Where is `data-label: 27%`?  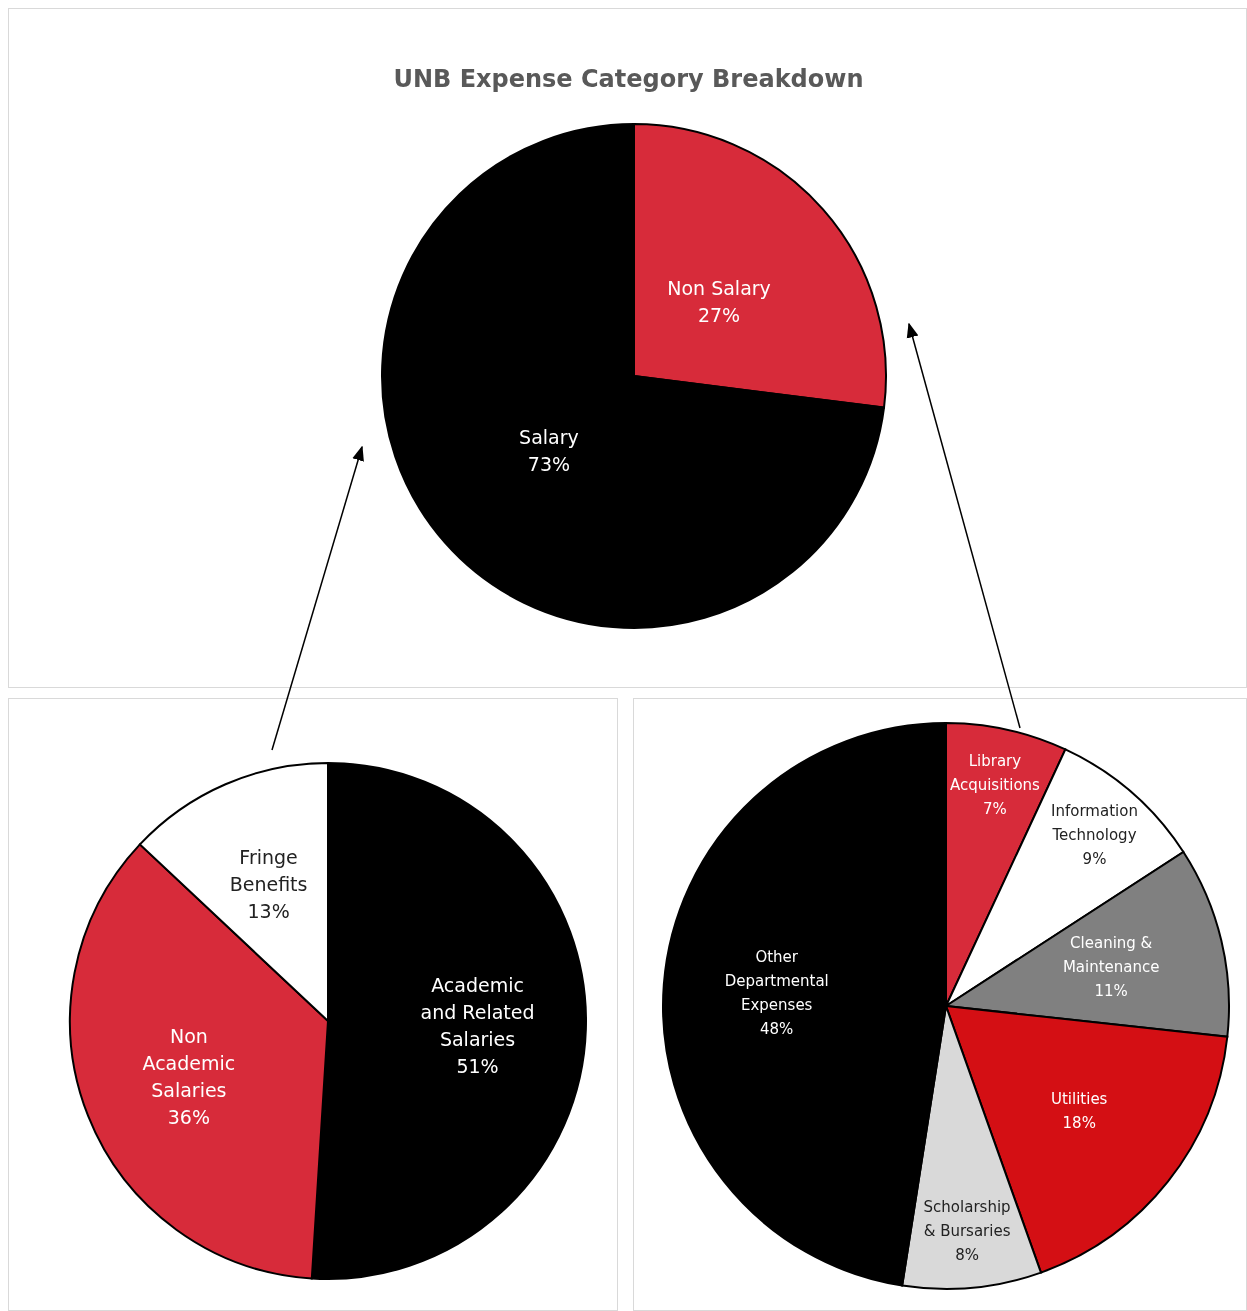 data-label: 27% is located at coordinates (719, 314).